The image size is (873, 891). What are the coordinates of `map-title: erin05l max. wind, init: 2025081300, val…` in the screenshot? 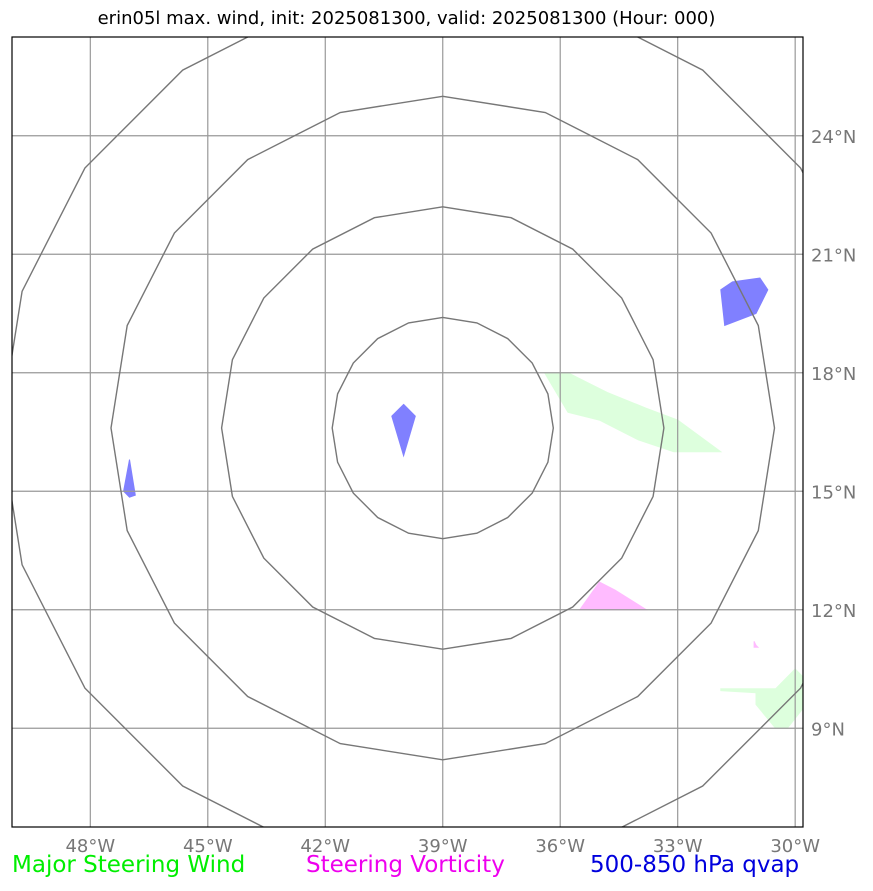 It's located at (406, 18).